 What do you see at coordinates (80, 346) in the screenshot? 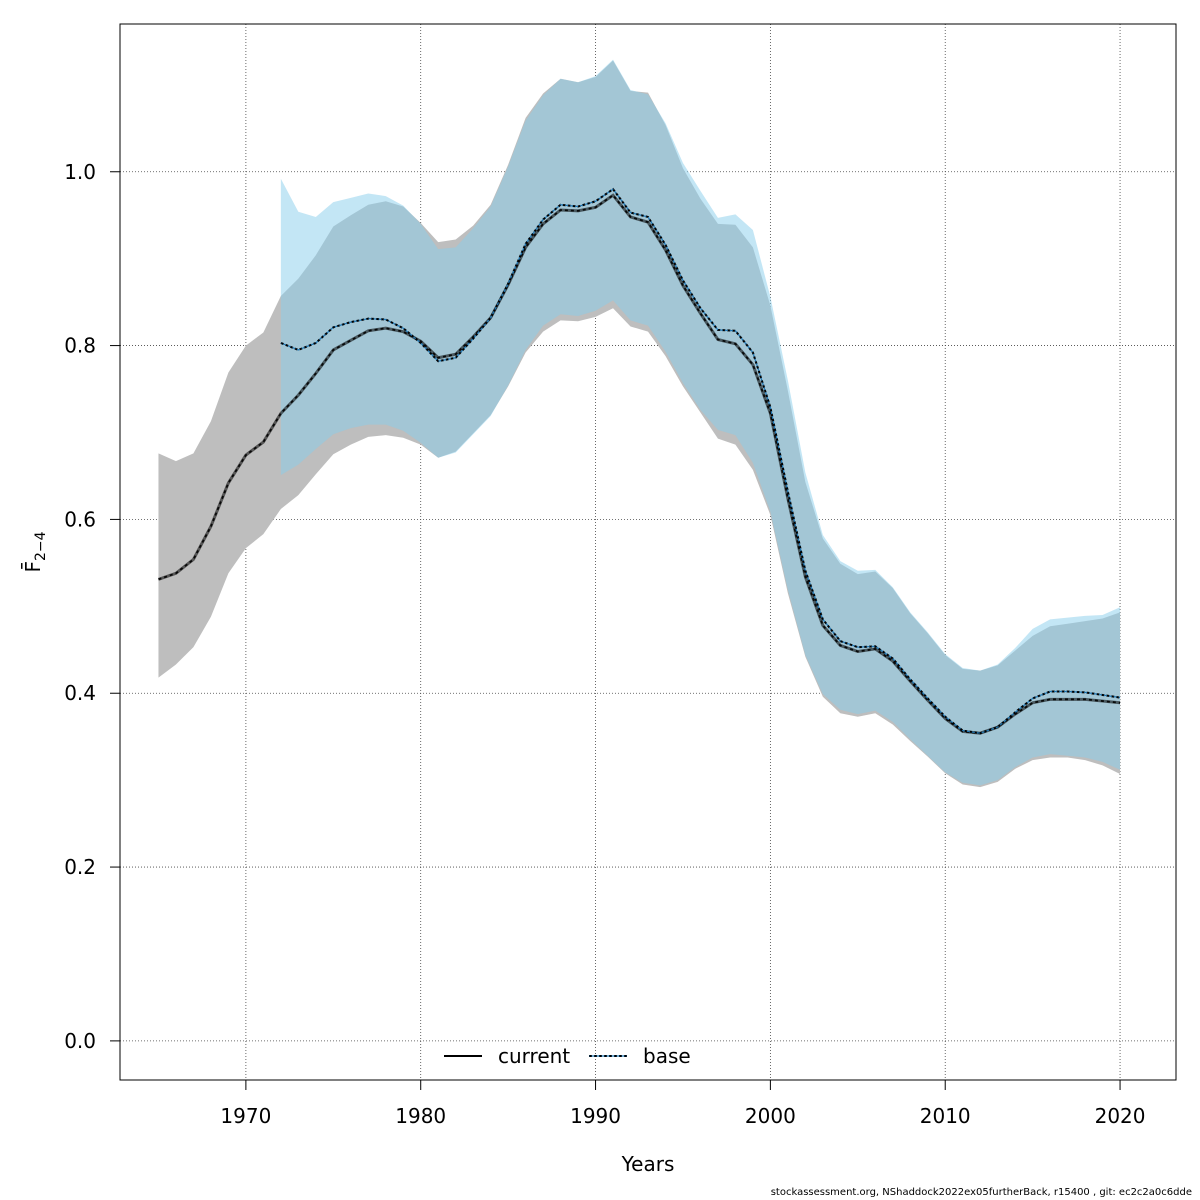
I see `y-tick-label: 0.8` at bounding box center [80, 346].